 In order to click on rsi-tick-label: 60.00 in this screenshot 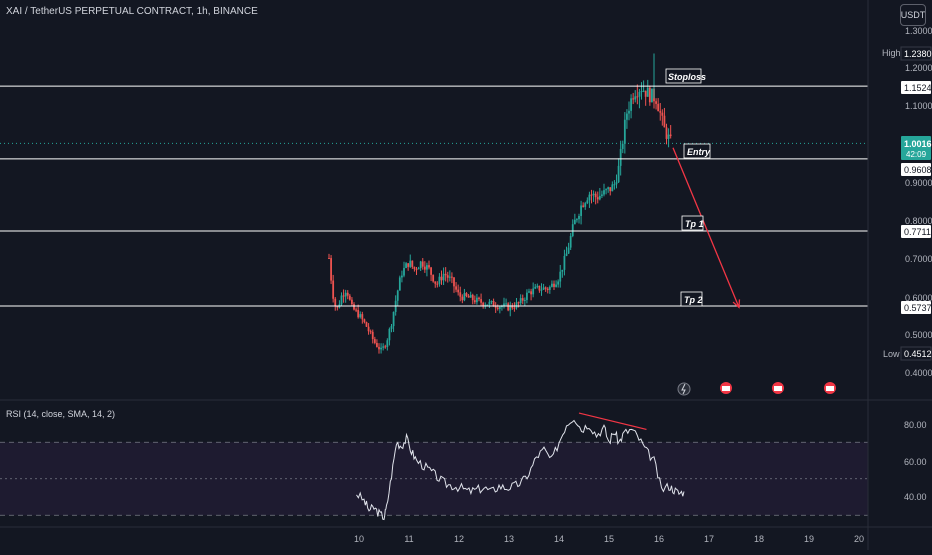, I will do `click(915, 462)`.